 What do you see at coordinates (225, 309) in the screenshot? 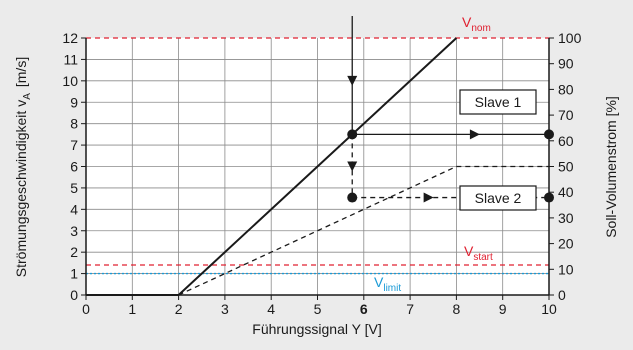
I see `x-tick-label-3: 3` at bounding box center [225, 309].